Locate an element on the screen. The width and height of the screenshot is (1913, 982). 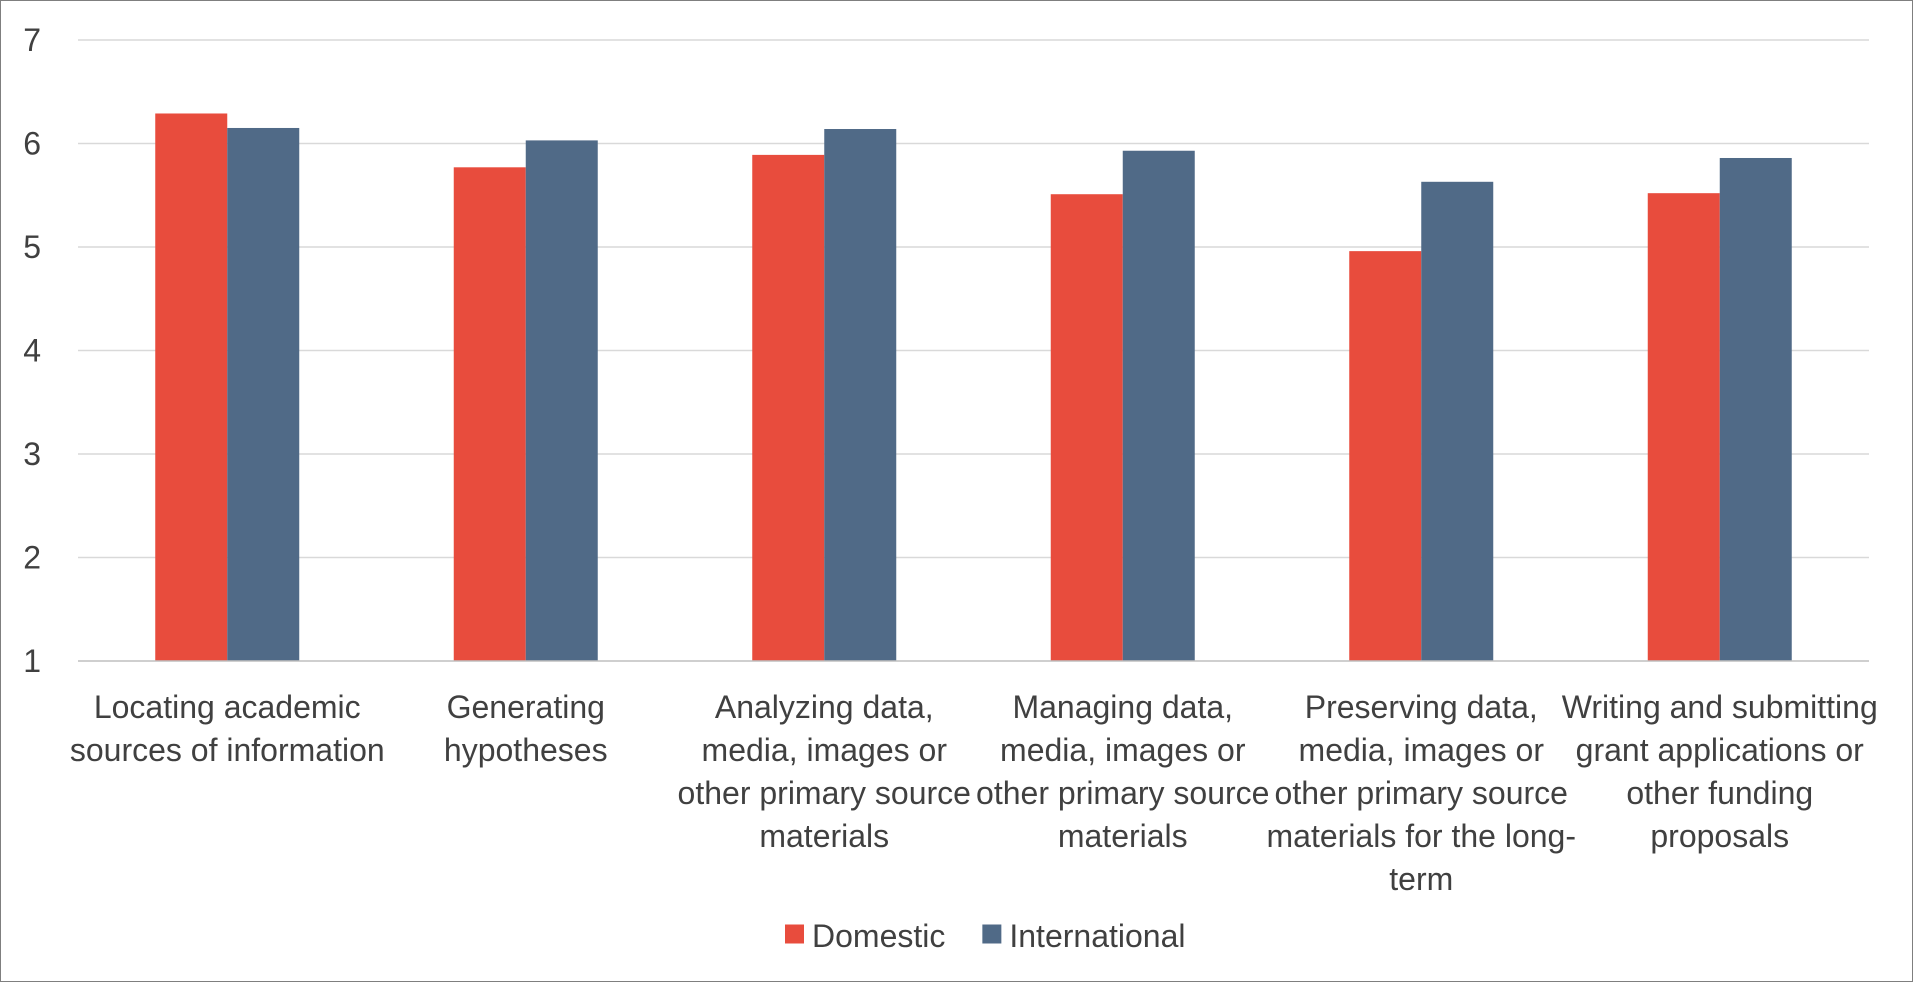
y-tick-label: 7 is located at coordinates (32, 40).